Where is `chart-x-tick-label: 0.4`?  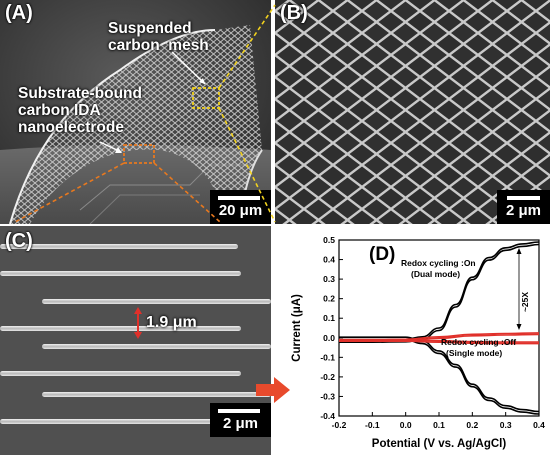 chart-x-tick-label: 0.4 is located at coordinates (539, 425).